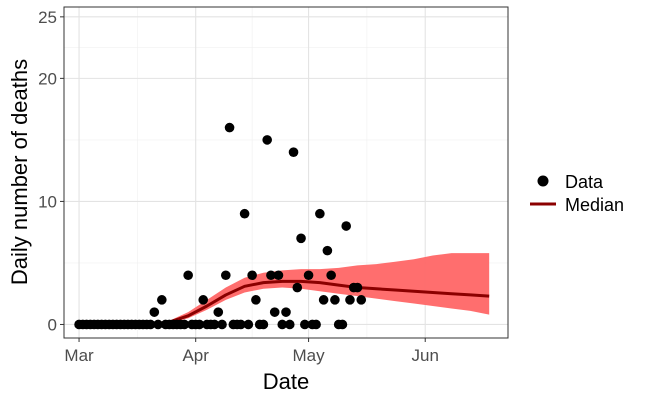  What do you see at coordinates (195, 355) in the screenshot?
I see `x-tick-label: Apr` at bounding box center [195, 355].